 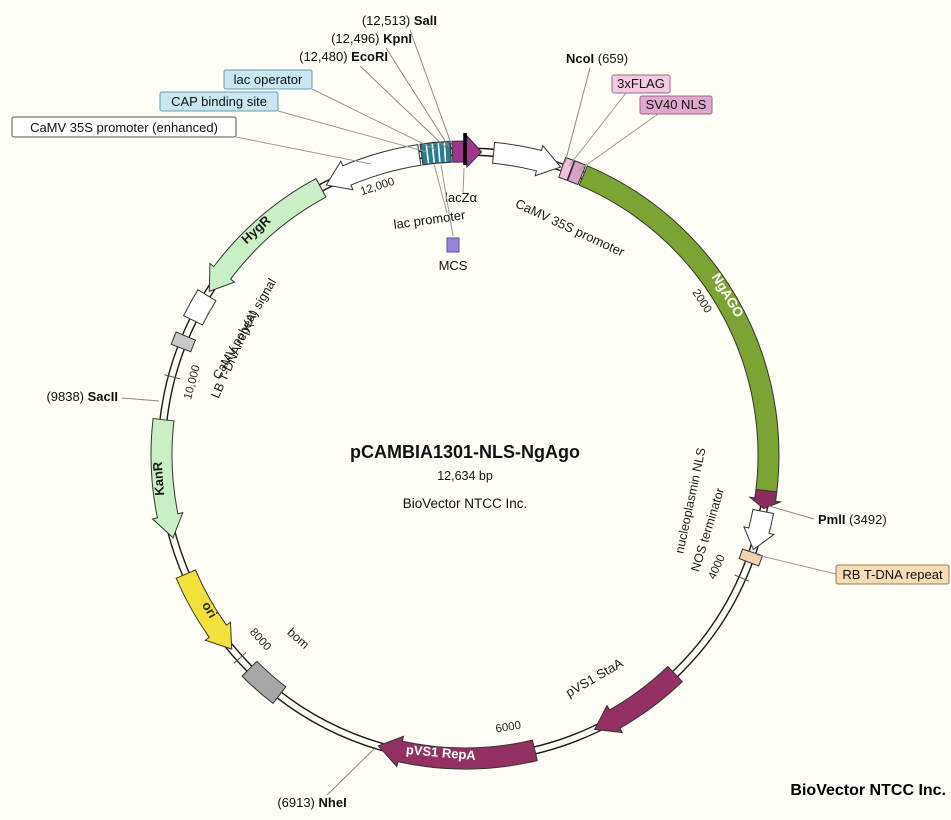 I want to click on tick-label-10000: 10,000, so click(x=192, y=382).